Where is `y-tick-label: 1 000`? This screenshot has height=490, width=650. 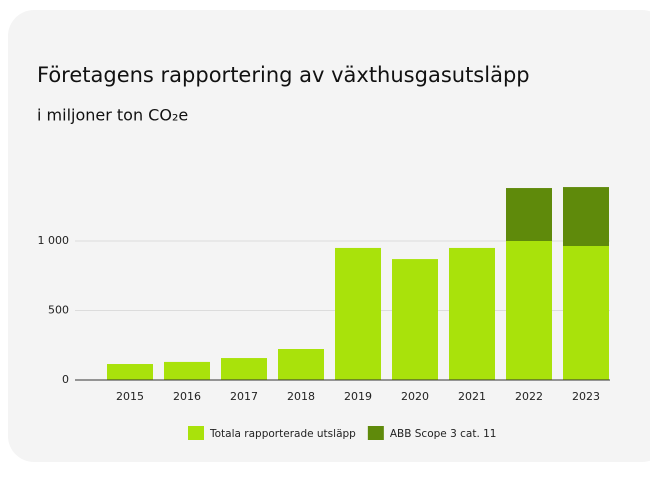 y-tick-label: 1 000 is located at coordinates (54, 240).